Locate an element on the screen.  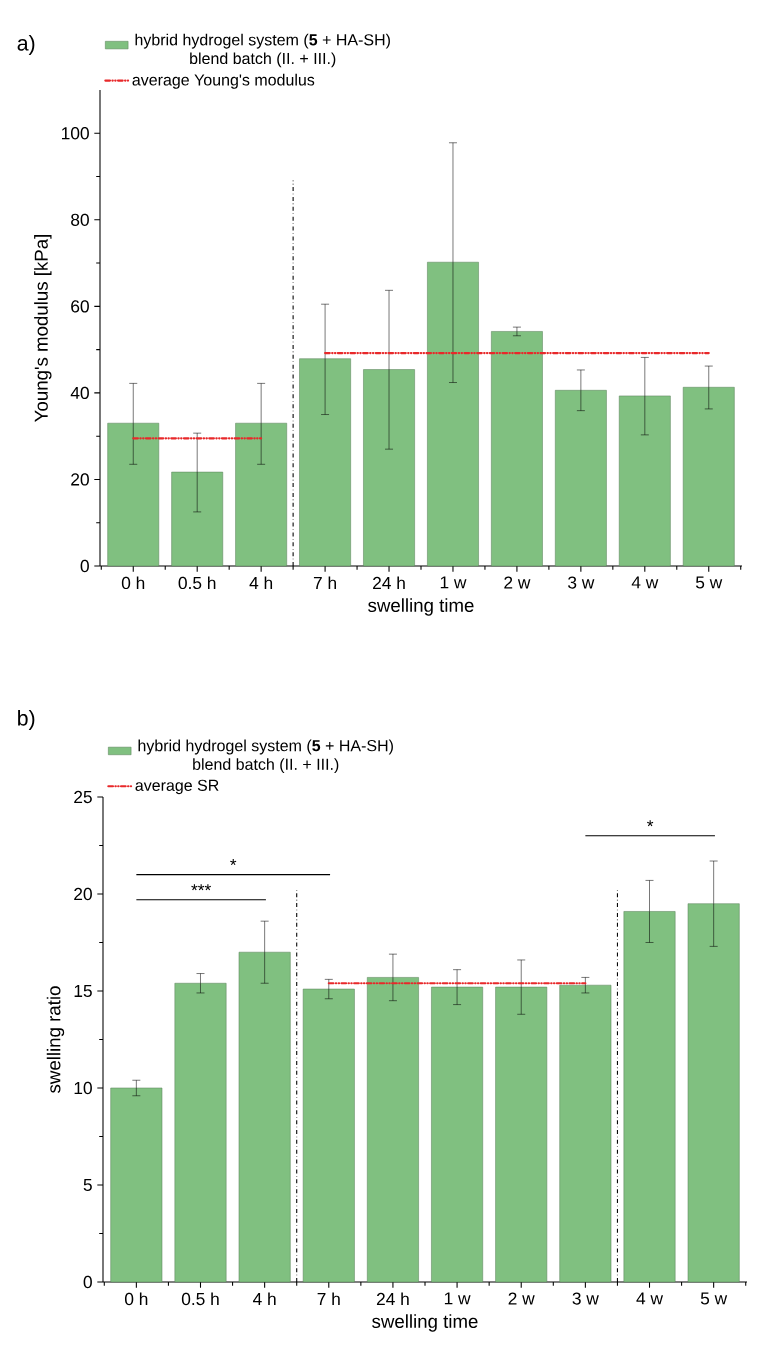
y-tick-label: 100 is located at coordinates (75, 133).